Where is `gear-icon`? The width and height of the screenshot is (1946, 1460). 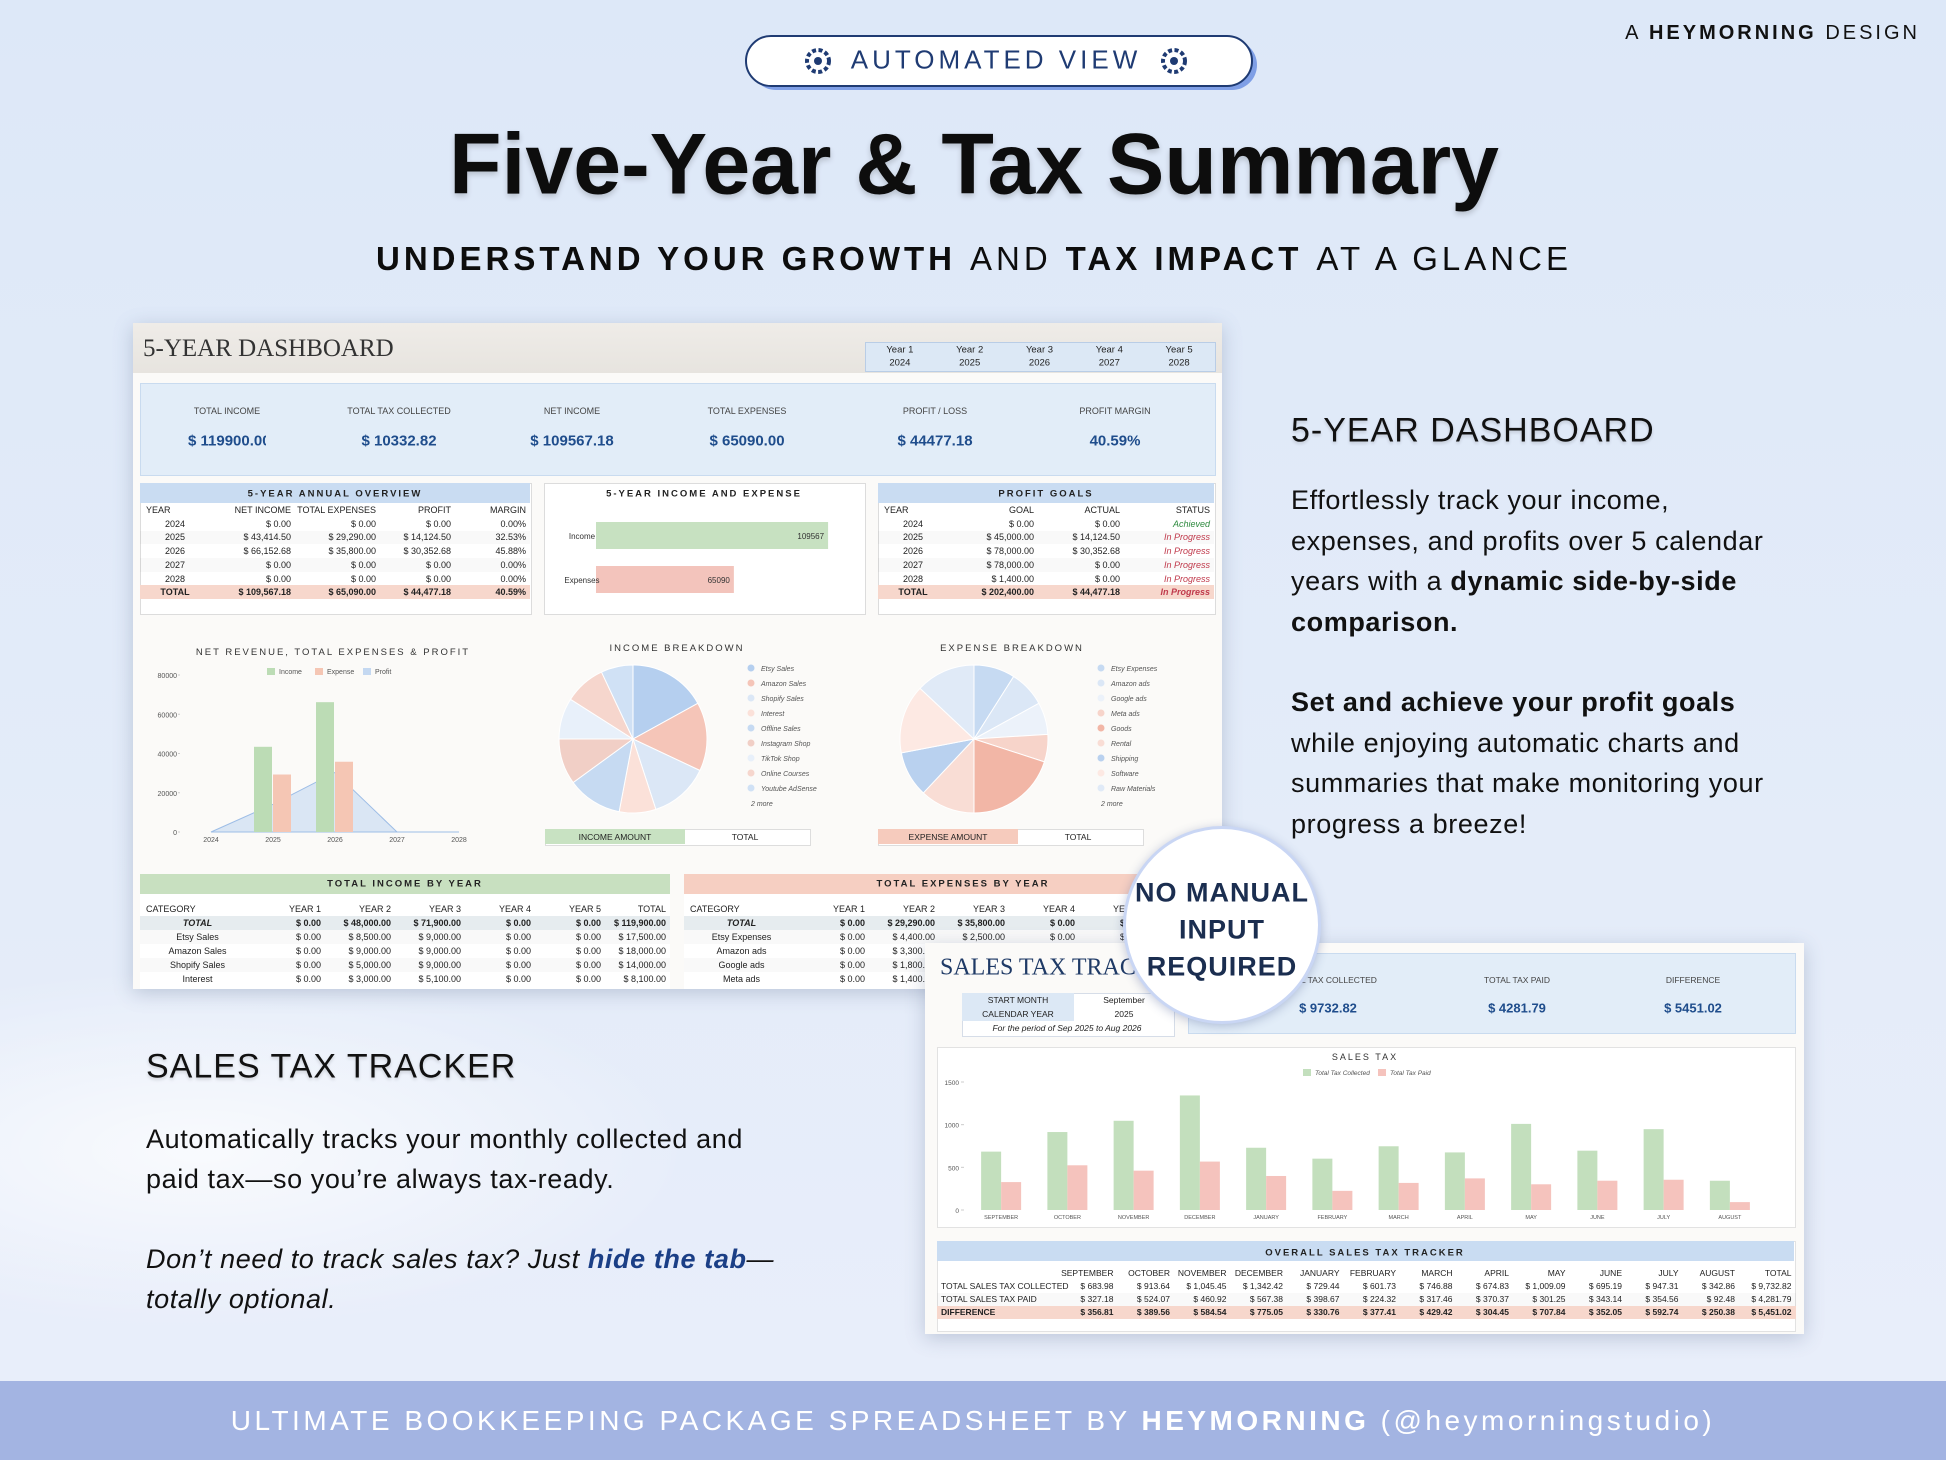 gear-icon is located at coordinates (818, 61).